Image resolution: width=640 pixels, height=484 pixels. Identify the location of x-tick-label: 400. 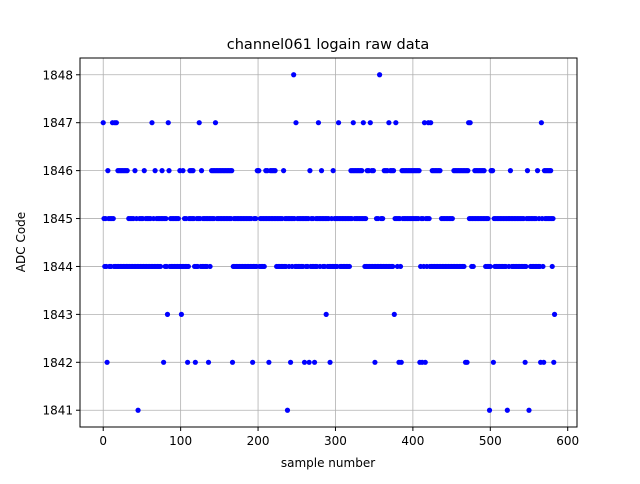
(412, 441).